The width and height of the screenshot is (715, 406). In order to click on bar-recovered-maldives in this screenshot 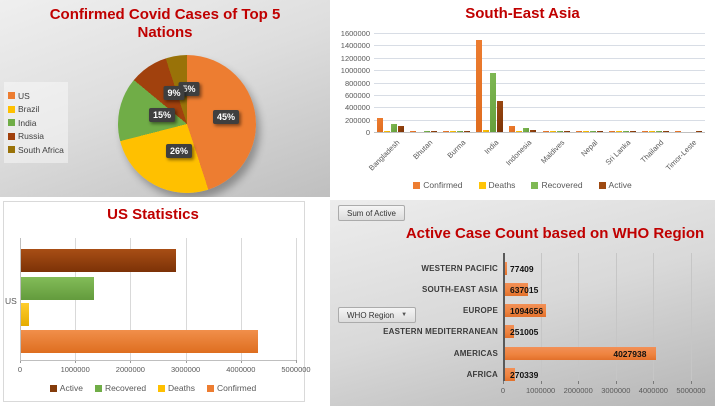, I will do `click(559, 131)`.